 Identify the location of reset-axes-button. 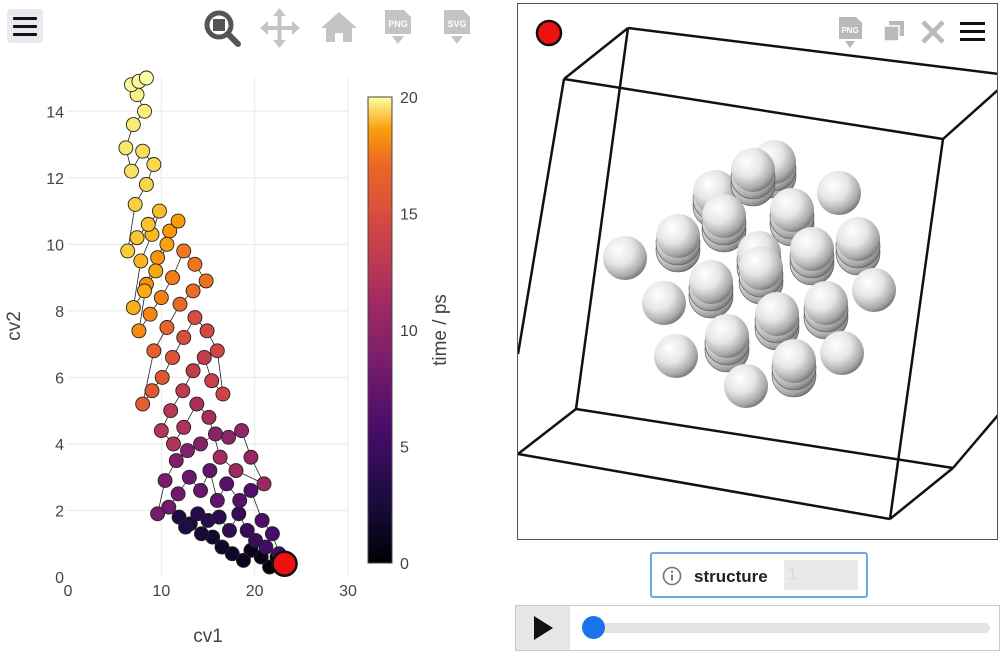
(339, 28).